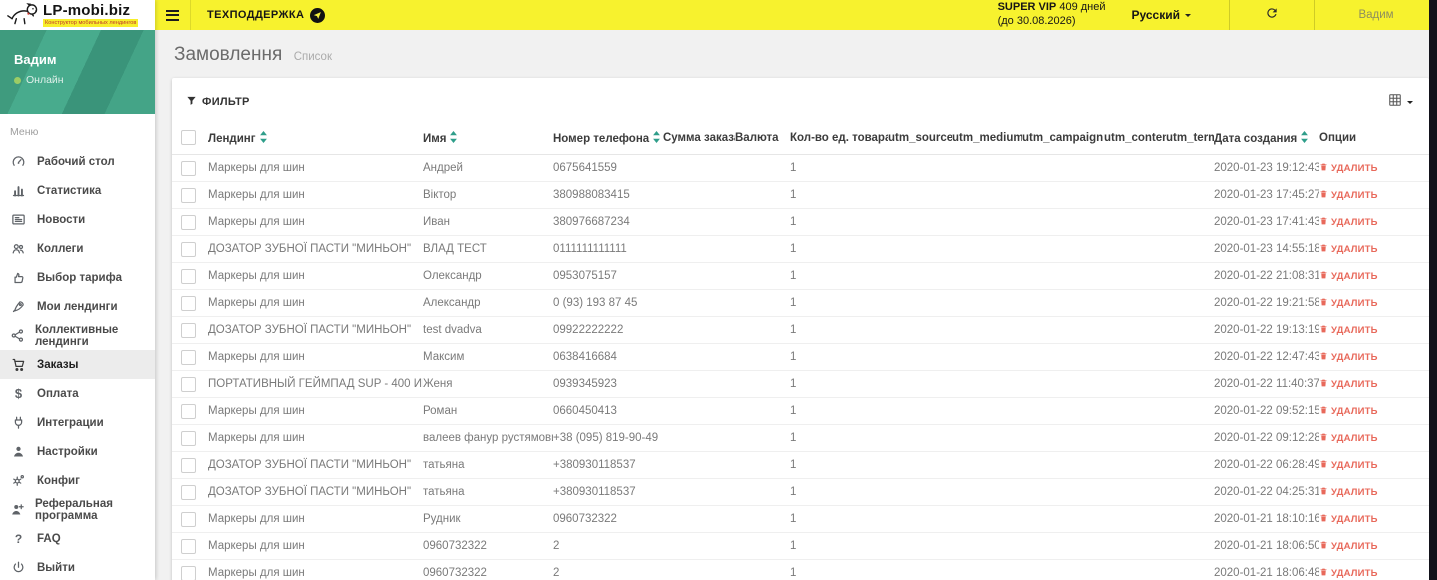 The width and height of the screenshot is (1437, 580). I want to click on sidebar-item-integrations: Интеграции, so click(77, 422).